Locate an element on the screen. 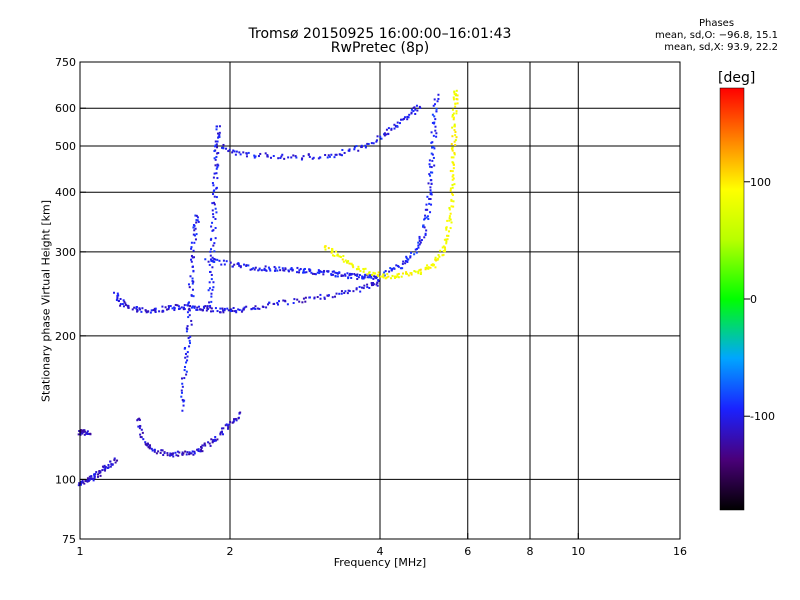 Image resolution: width=800 pixels, height=600 pixels. colorbar-unit: [deg] is located at coordinates (737, 78).